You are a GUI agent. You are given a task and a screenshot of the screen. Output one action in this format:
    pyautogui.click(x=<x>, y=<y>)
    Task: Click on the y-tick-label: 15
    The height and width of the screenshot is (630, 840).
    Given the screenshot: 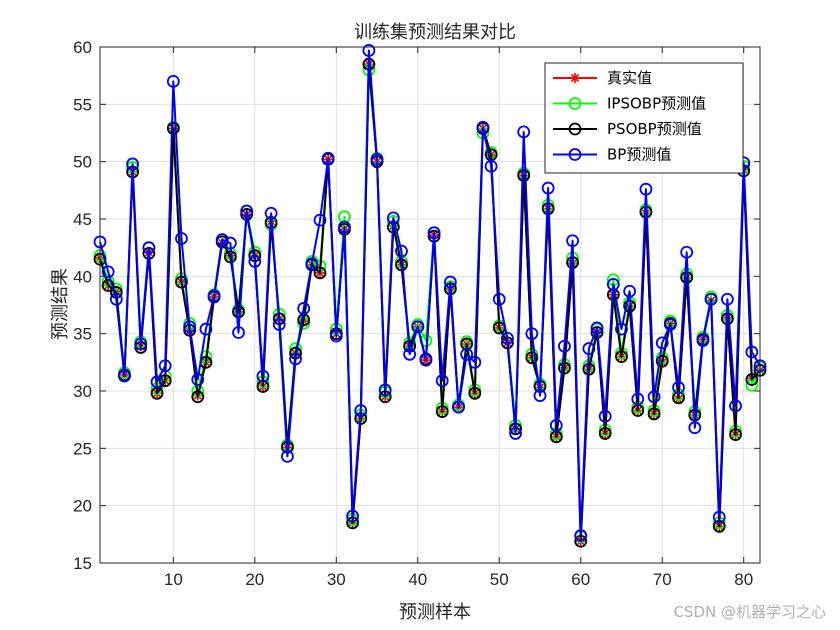 What is the action you would take?
    pyautogui.click(x=82, y=563)
    